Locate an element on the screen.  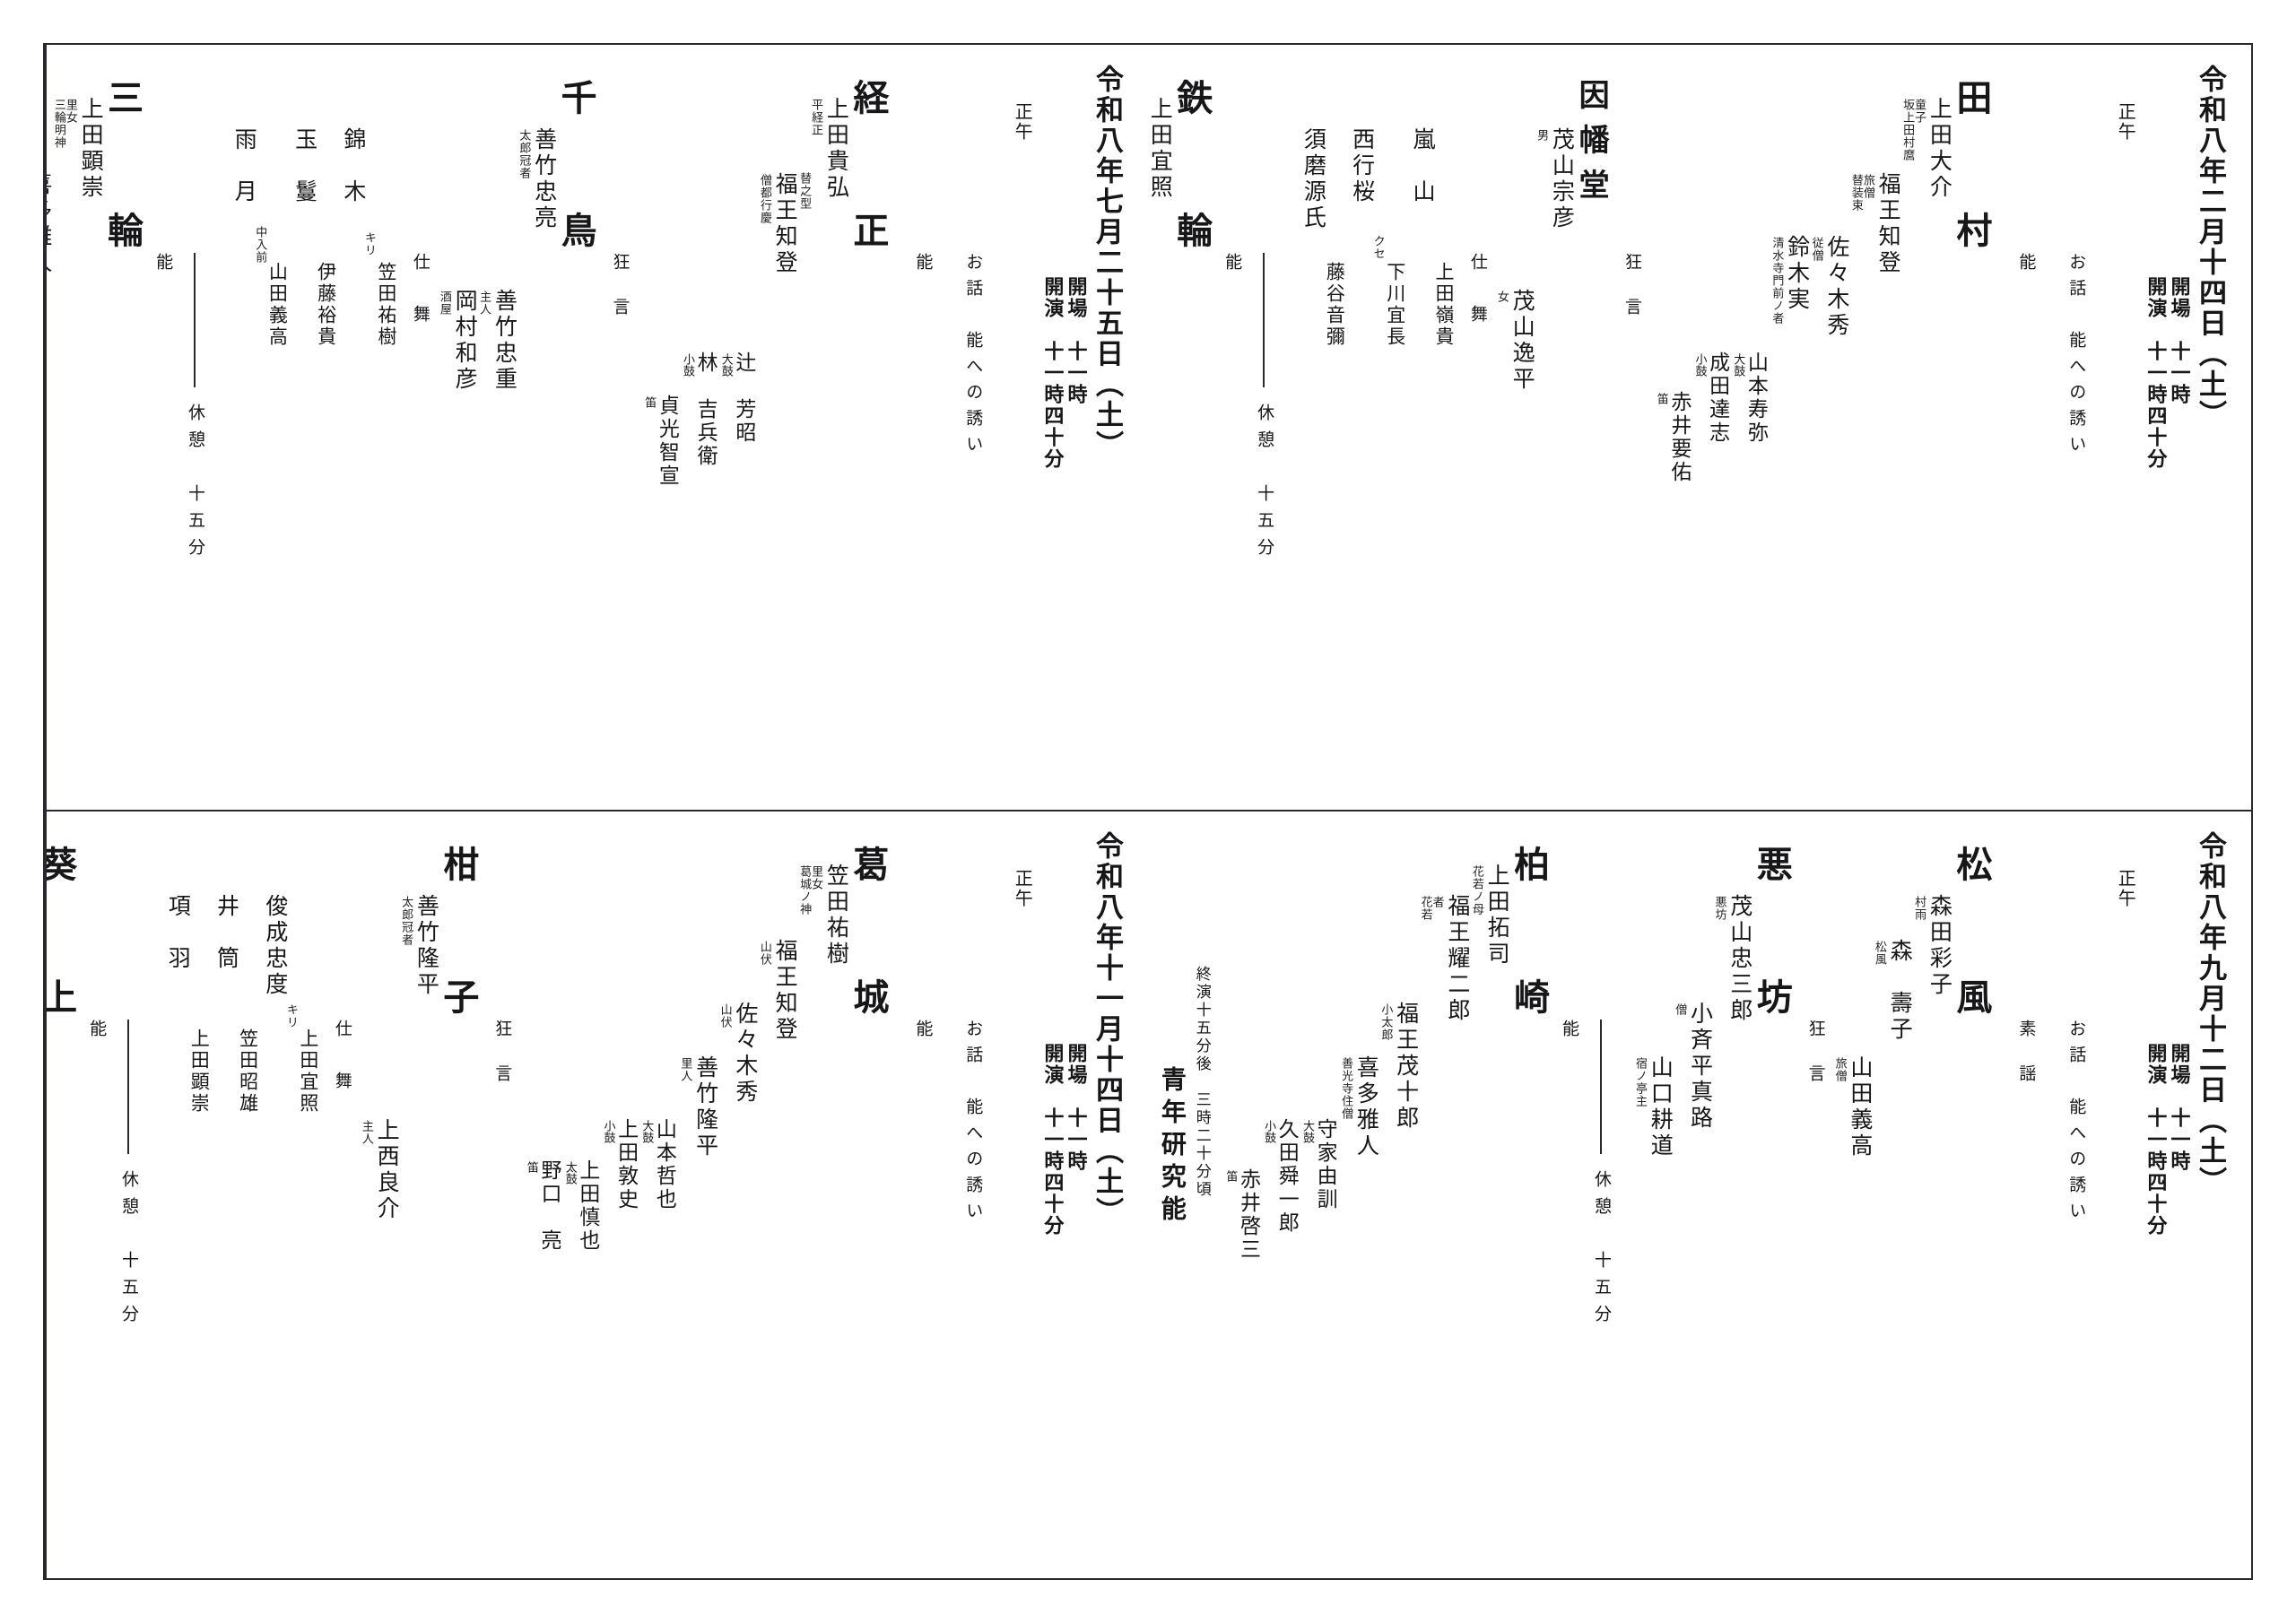
cast-entry: 太郎冠者 善竹隆平 is located at coordinates (419, 946).